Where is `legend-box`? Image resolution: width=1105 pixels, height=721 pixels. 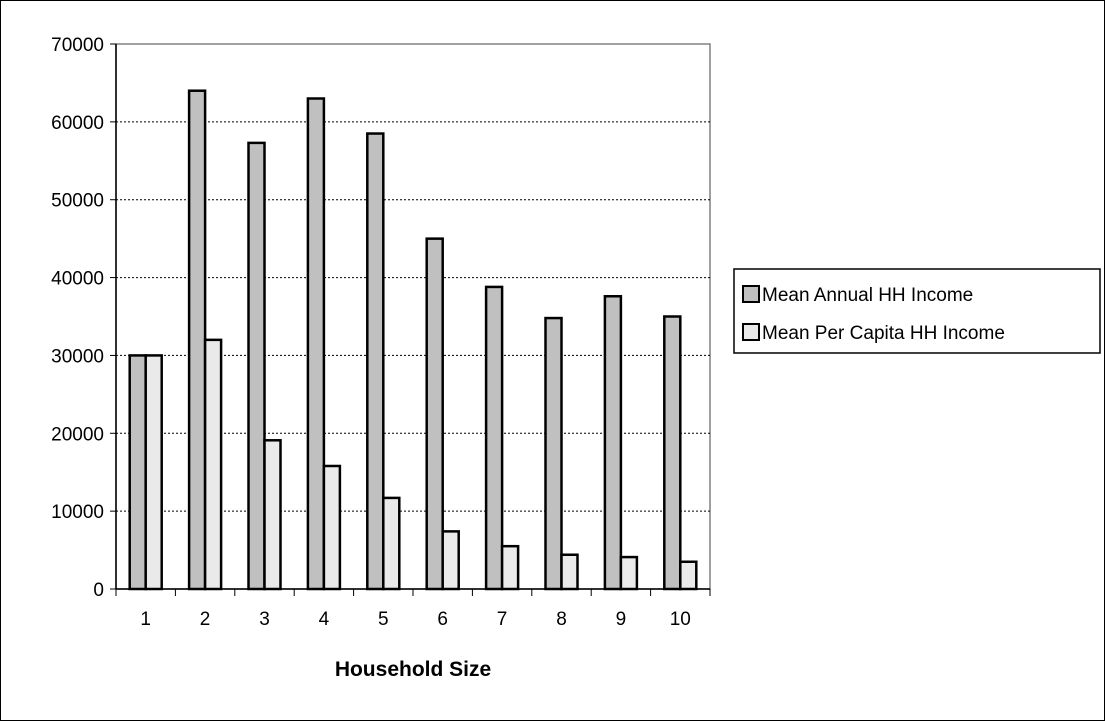 legend-box is located at coordinates (917, 311).